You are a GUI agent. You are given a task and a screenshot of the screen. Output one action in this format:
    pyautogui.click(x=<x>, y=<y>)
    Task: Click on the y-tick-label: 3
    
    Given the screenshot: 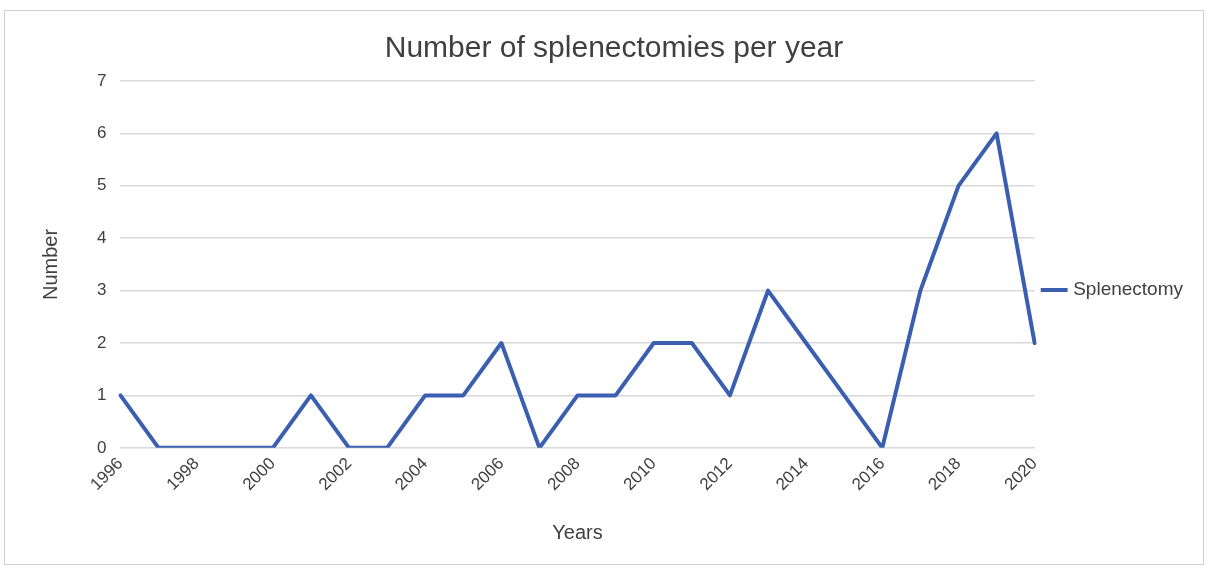 What is the action you would take?
    pyautogui.click(x=101, y=290)
    